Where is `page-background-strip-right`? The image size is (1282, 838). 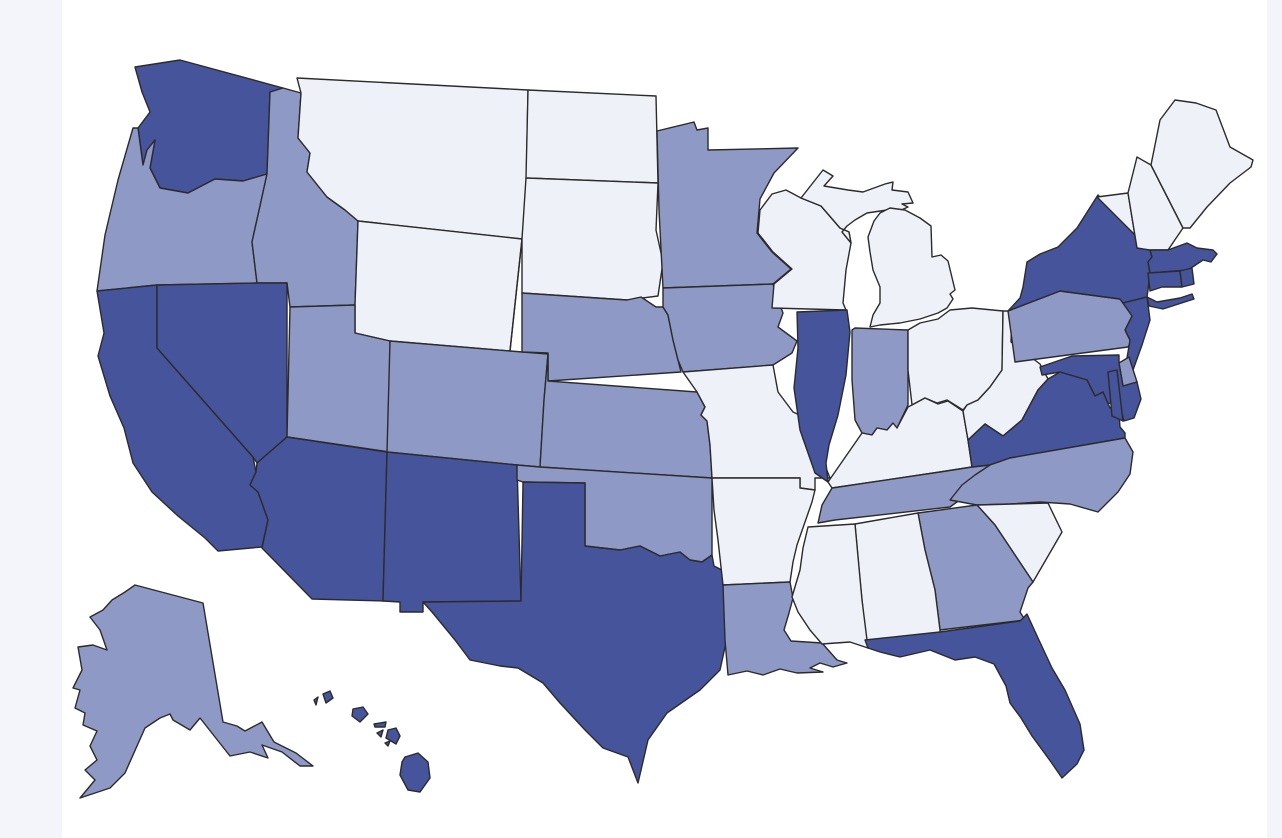 page-background-strip-right is located at coordinates (1274, 419).